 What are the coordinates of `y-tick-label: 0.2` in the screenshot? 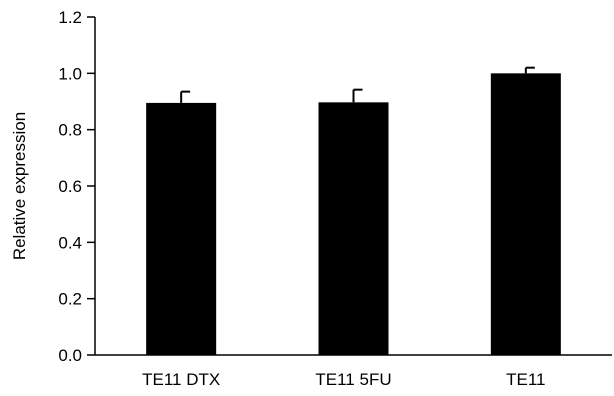 It's located at (70, 299).